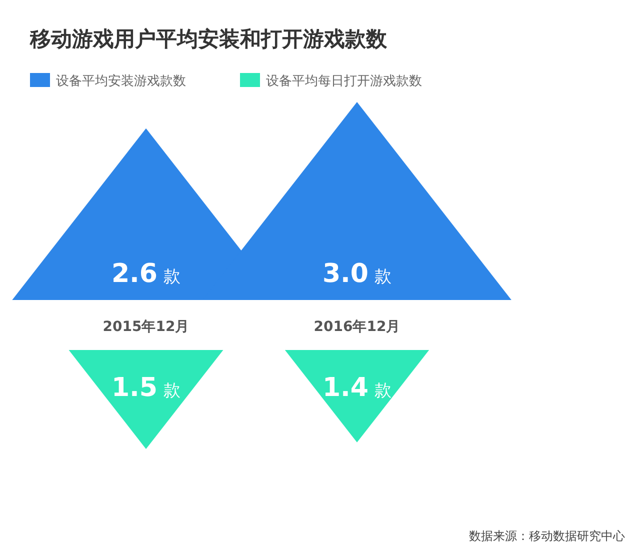 The width and height of the screenshot is (640, 555). I want to click on data-label: 3.0 款, so click(357, 274).